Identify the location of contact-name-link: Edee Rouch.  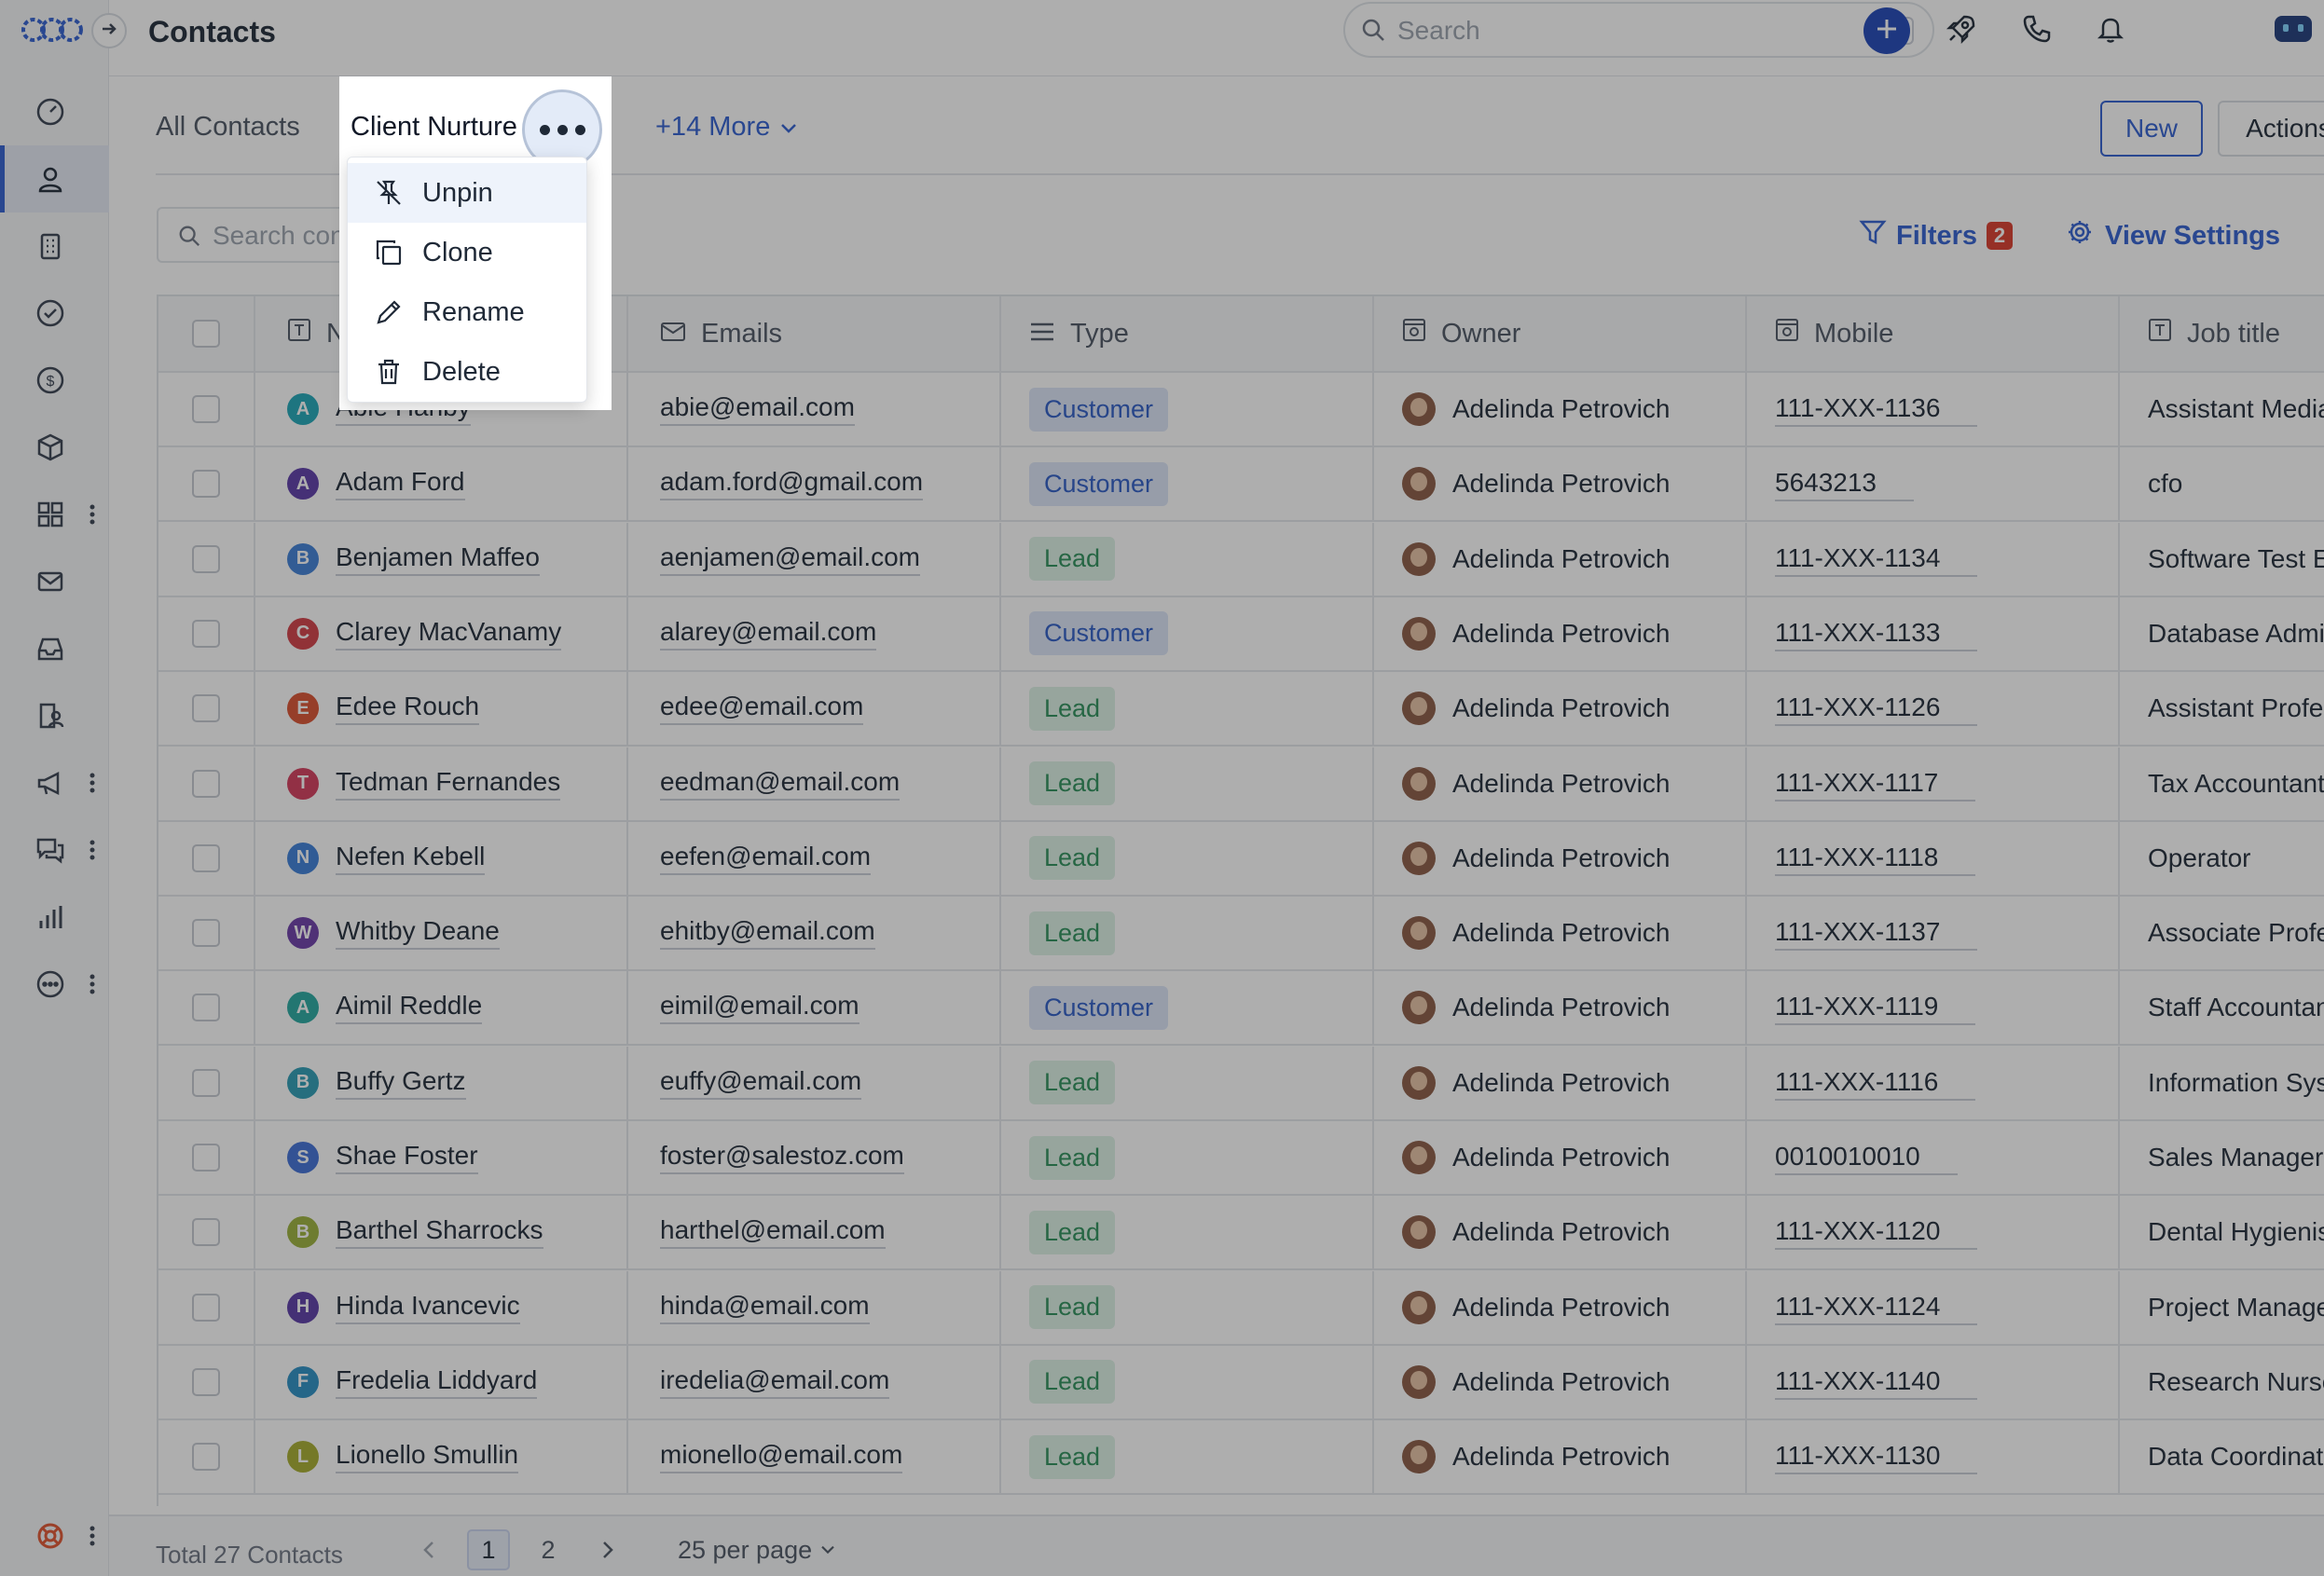
(408, 709).